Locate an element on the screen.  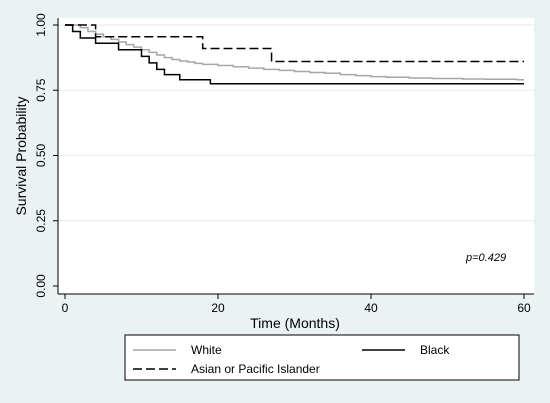
y-tick-label: 0.75 is located at coordinates (41, 90).